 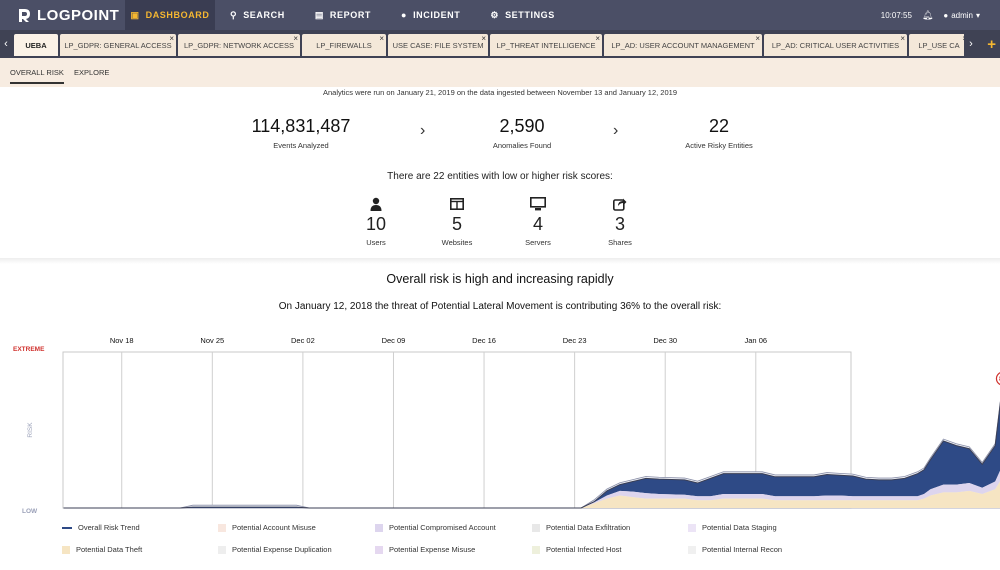 I want to click on peak-marker, so click(x=997, y=379).